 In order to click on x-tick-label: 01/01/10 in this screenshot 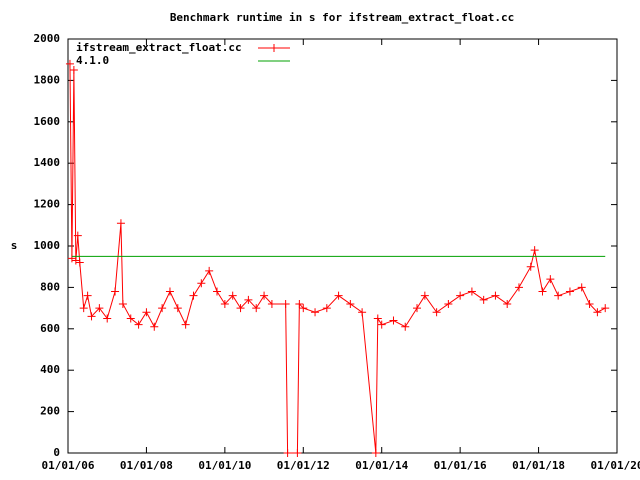, I will do `click(224, 465)`.